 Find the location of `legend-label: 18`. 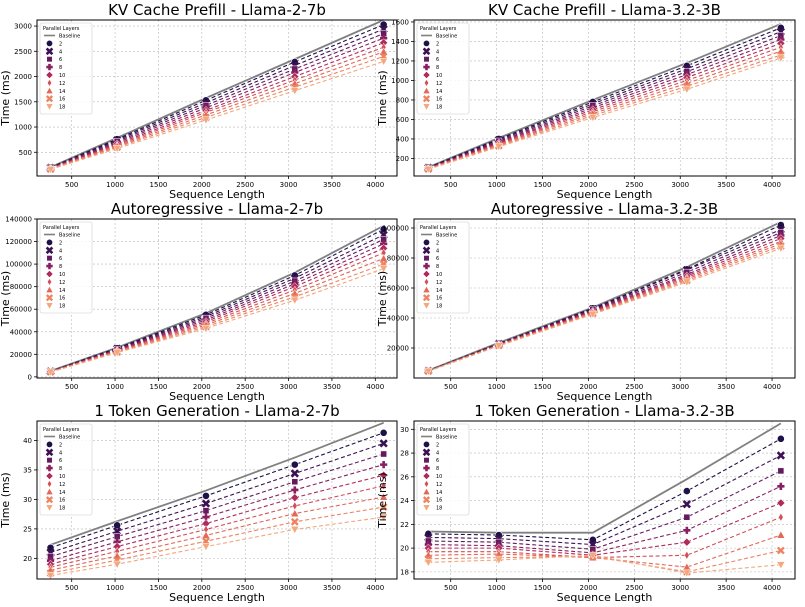

legend-label: 18 is located at coordinates (62, 509).